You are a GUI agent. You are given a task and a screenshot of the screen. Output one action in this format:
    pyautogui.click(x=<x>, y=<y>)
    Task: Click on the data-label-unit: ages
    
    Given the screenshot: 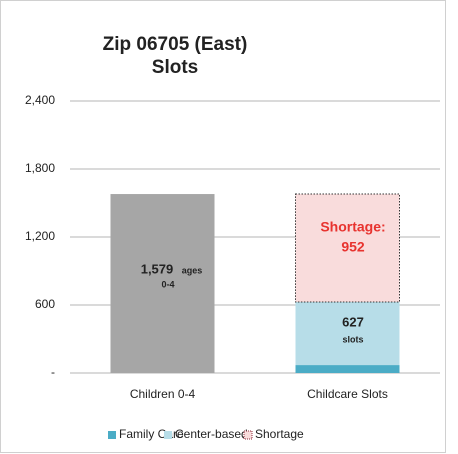 What is the action you would take?
    pyautogui.click(x=192, y=270)
    